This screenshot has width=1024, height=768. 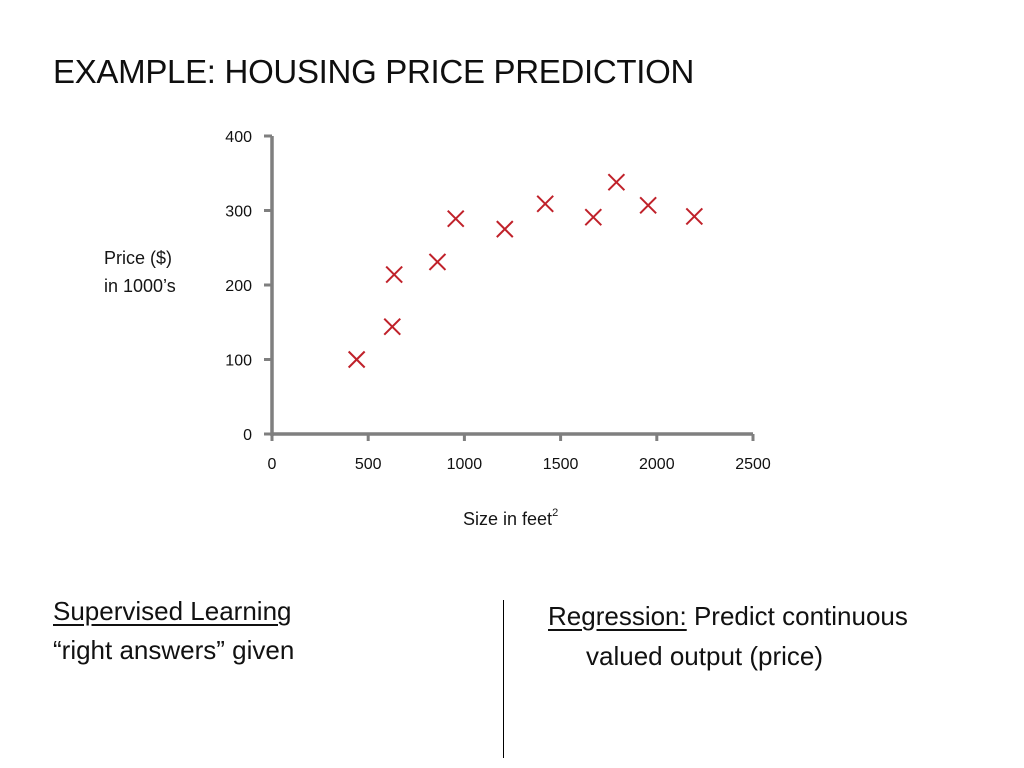 I want to click on y-tick-label: 200, so click(x=238, y=286).